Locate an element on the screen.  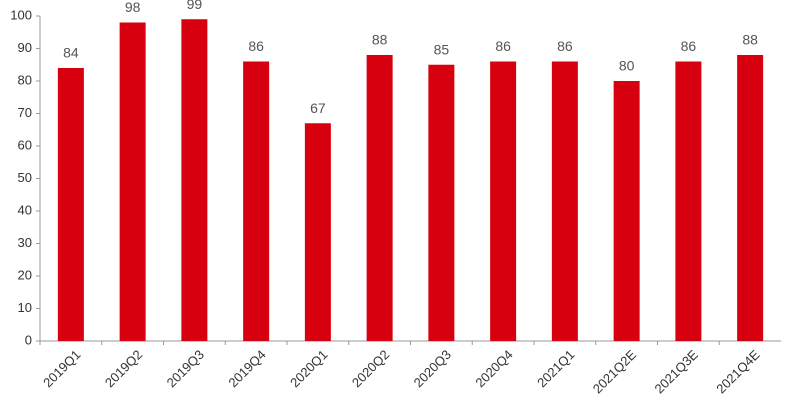
x-tick-label: 2019Q2 is located at coordinates (123, 368).